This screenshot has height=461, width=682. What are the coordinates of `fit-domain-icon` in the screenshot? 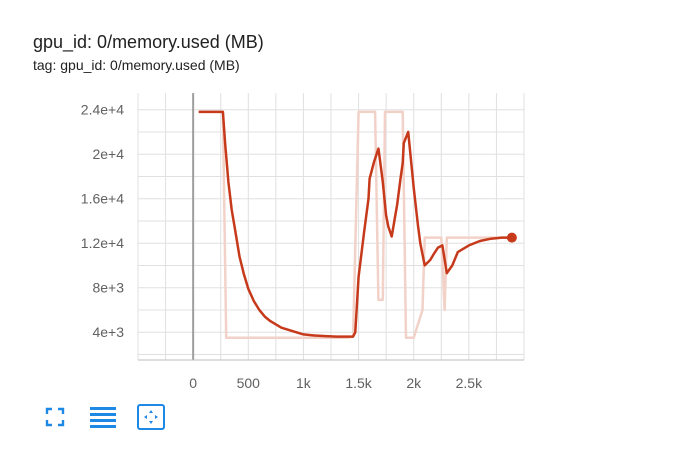 It's located at (151, 417).